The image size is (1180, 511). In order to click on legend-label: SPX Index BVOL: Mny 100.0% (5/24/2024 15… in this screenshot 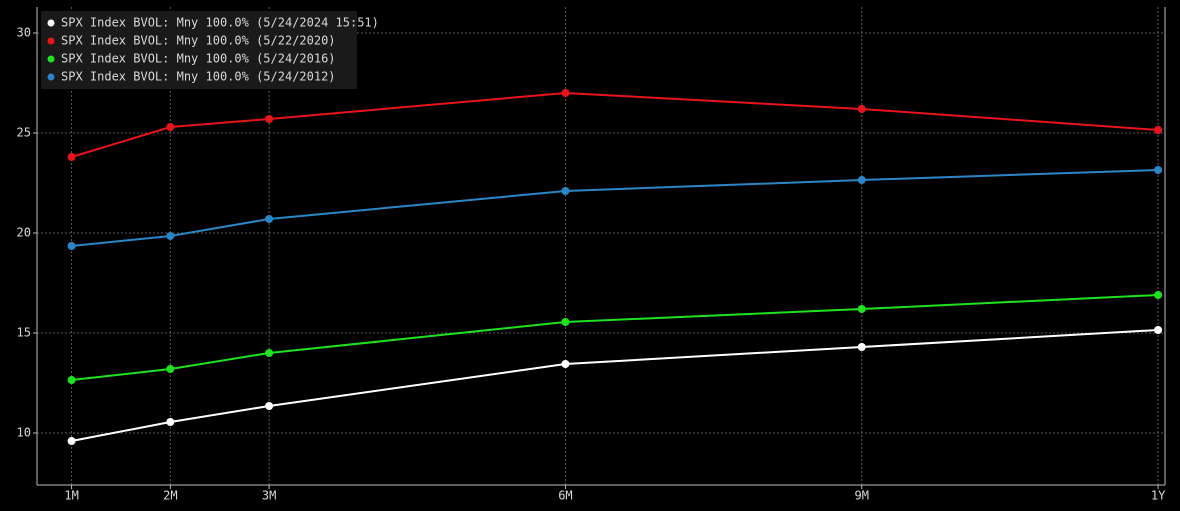, I will do `click(220, 23)`.